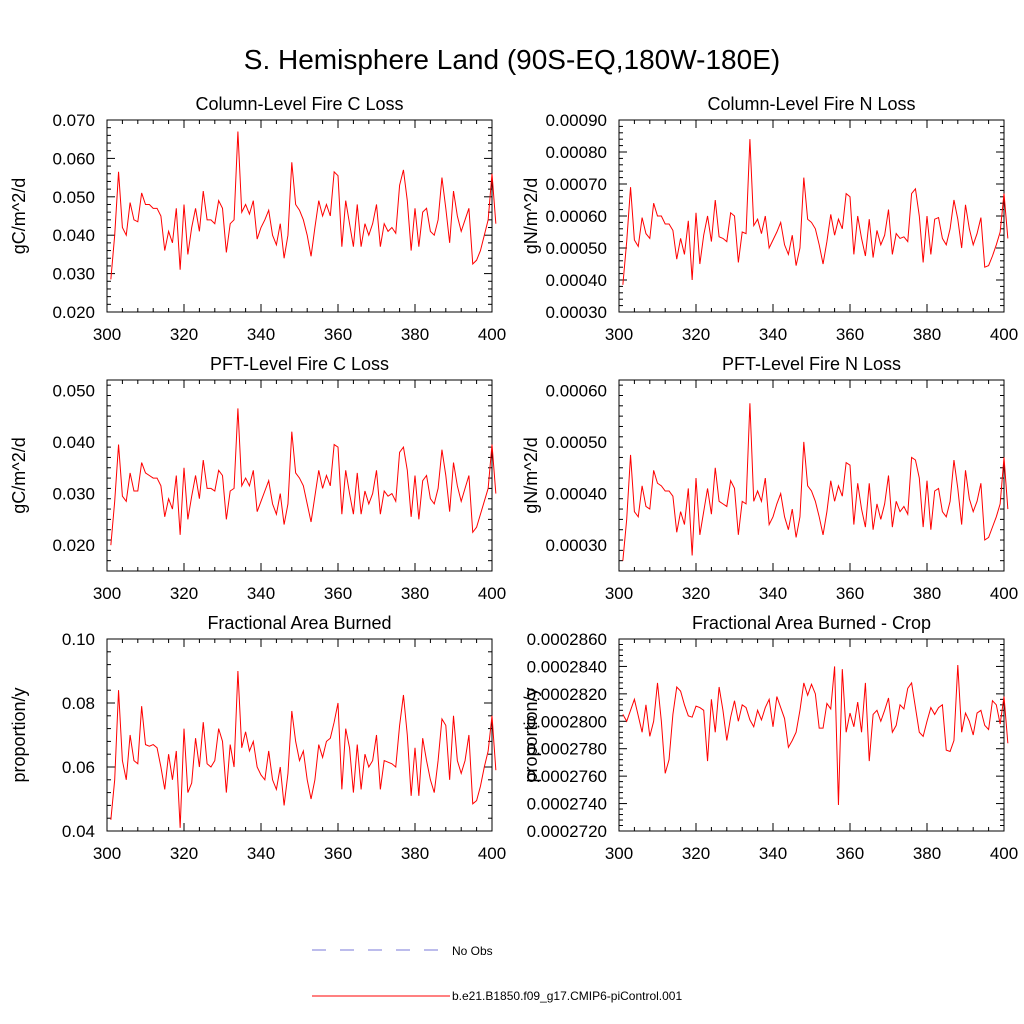  I want to click on y-tick-label: 0.0002860, so click(567, 639).